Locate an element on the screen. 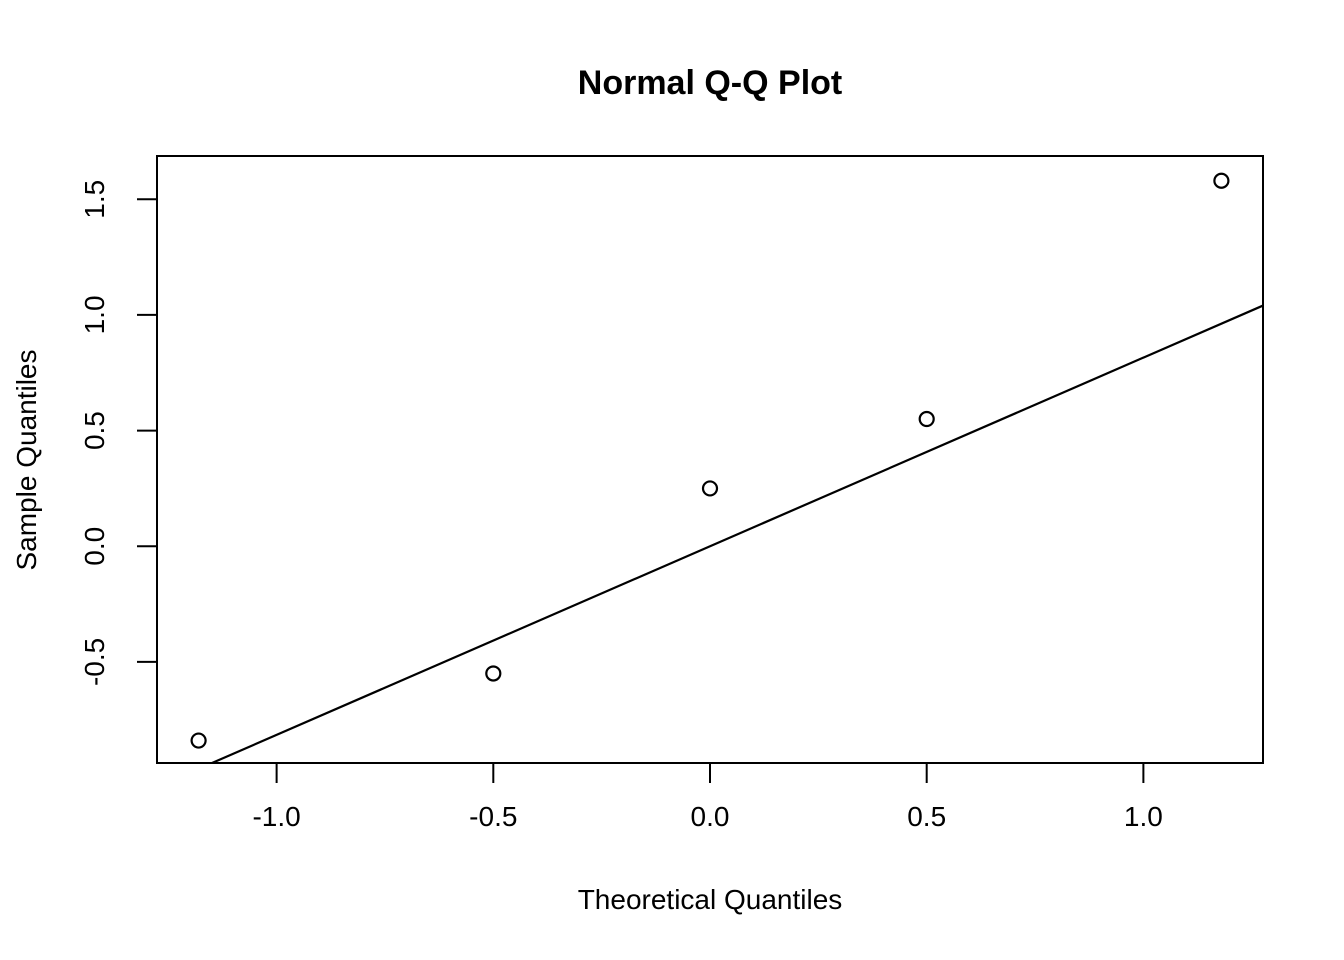 Image resolution: width=1344 pixels, height=960 pixels. y-tick-label: 0.0 is located at coordinates (94, 546).